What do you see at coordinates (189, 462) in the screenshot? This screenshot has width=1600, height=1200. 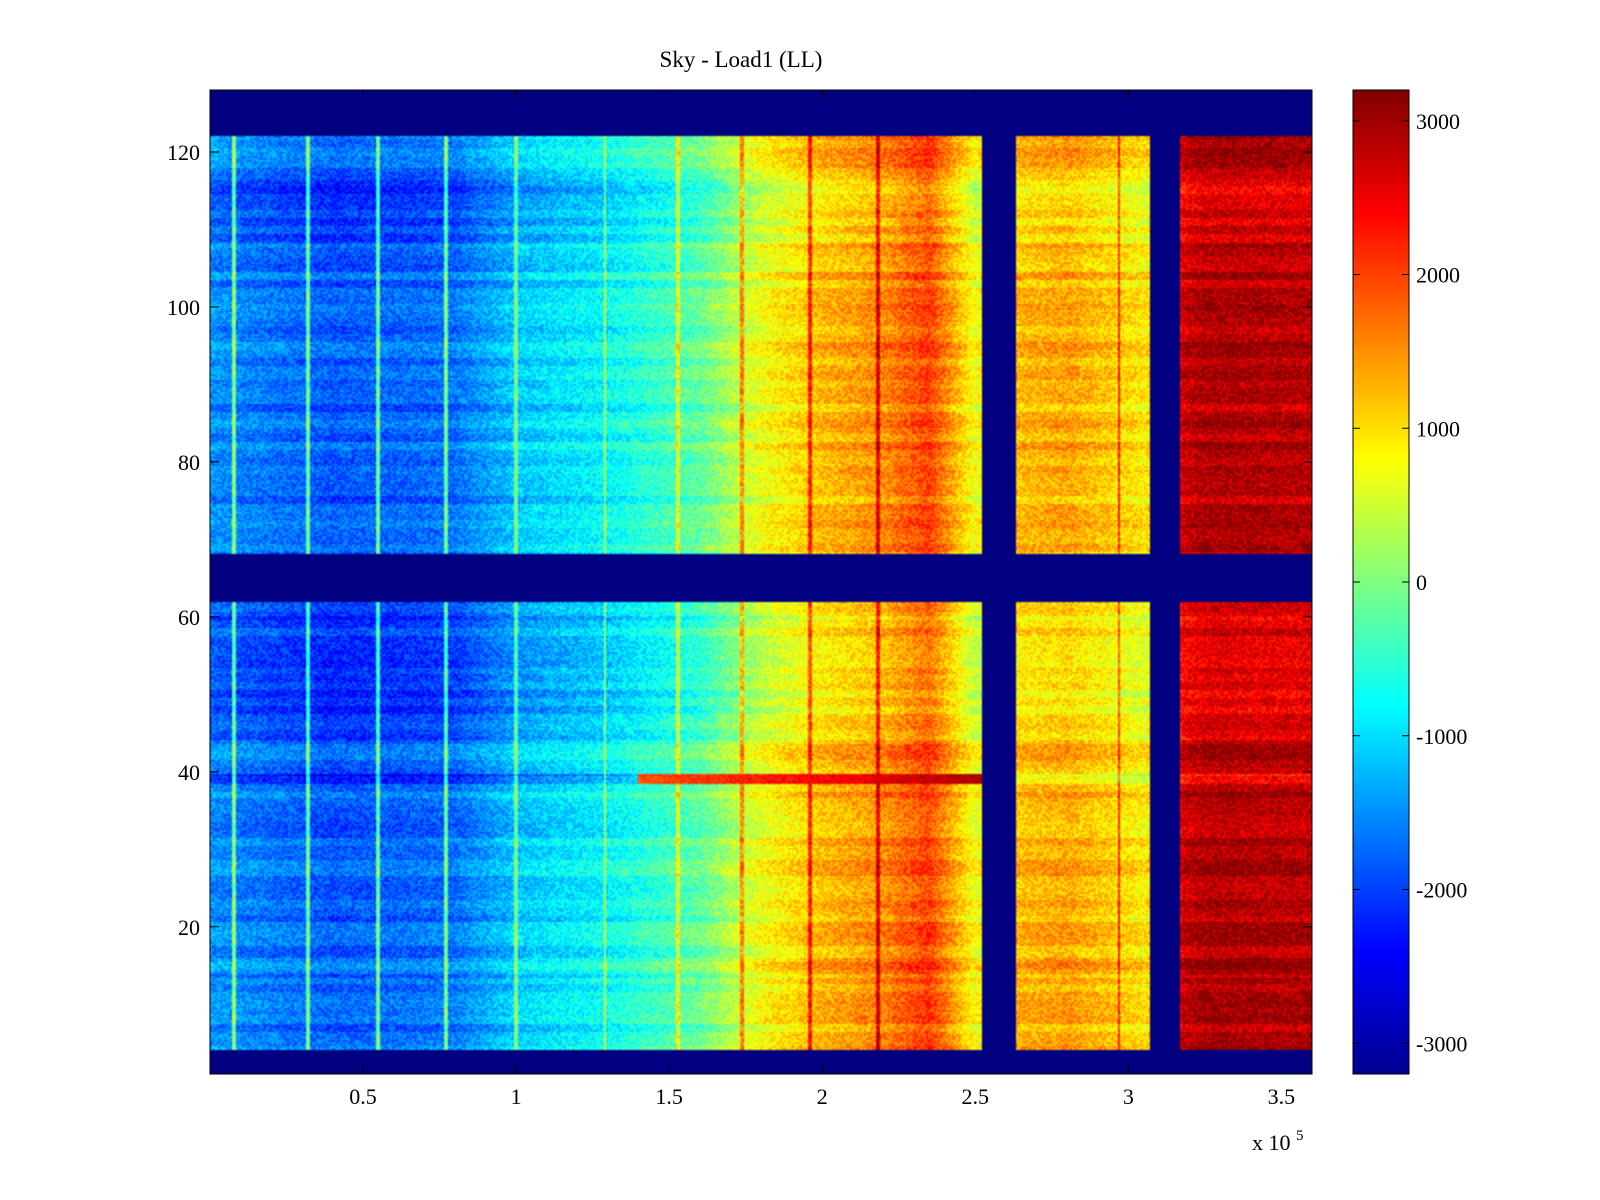 I see `y-tick-label-3: 80` at bounding box center [189, 462].